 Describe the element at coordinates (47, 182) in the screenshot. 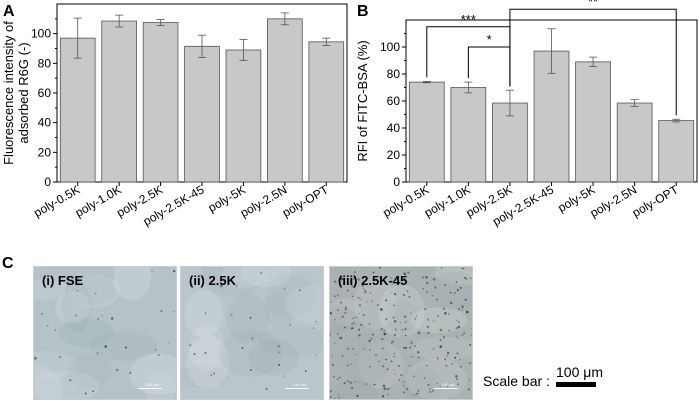

I see `y-tick-label: 0` at that location.